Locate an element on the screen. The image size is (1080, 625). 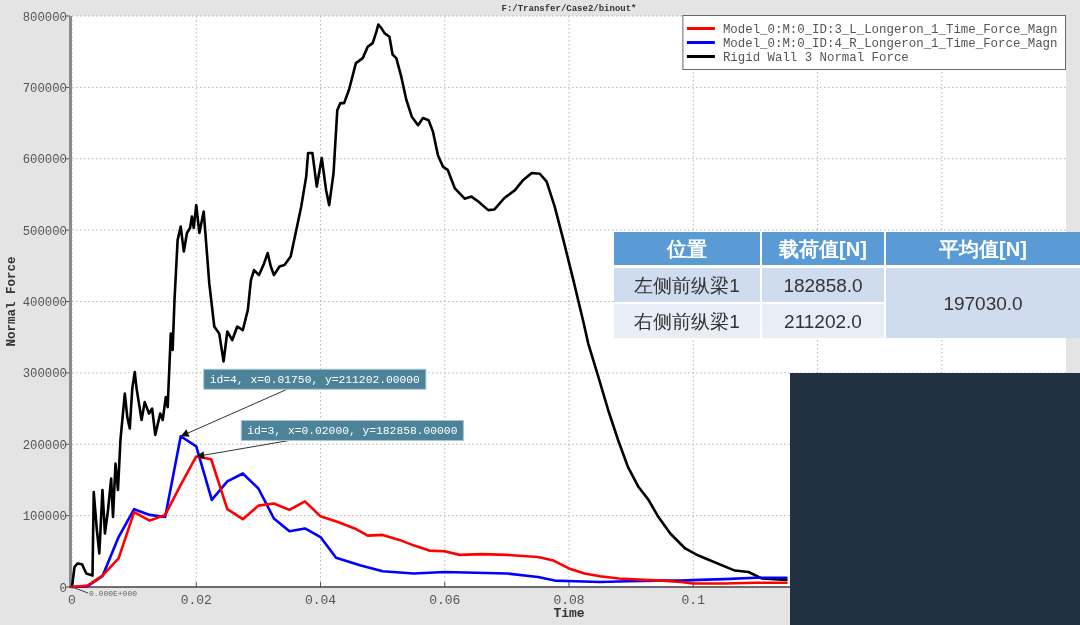
annotation: 0.000E+000 is located at coordinates (113, 593).